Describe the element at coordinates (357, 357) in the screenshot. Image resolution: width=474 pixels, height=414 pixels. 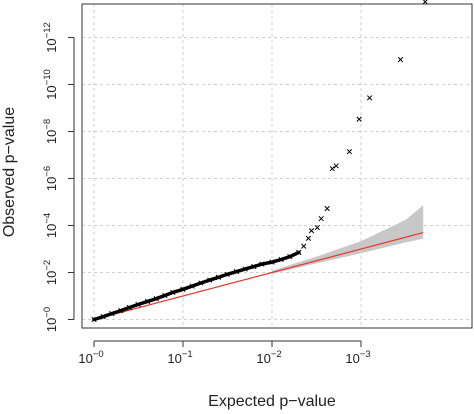
I see `x-tick-label-3: 10⁻³` at that location.